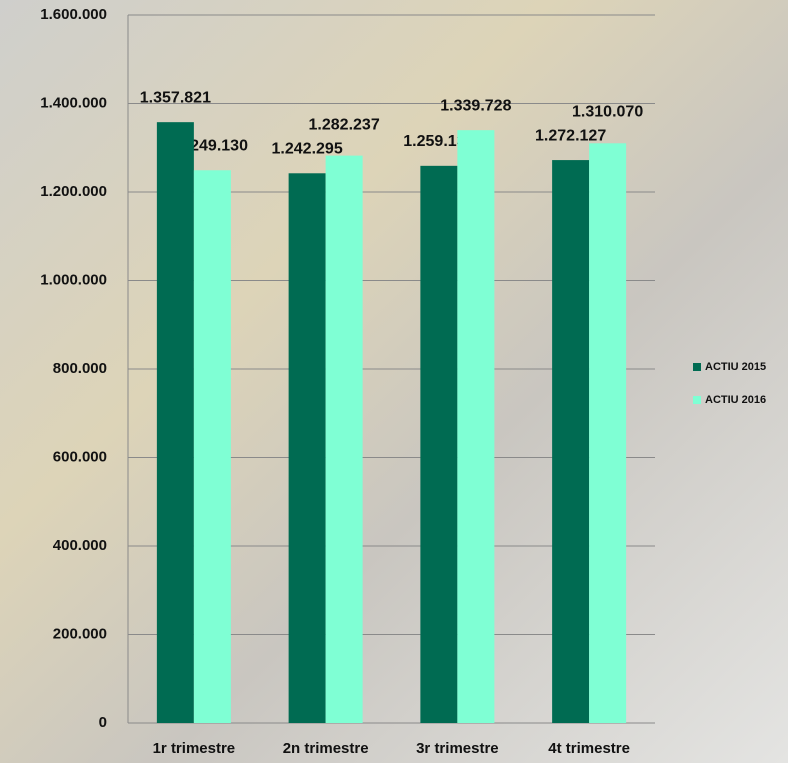 The width and height of the screenshot is (788, 763). I want to click on legend-label: ACTIU 2015, so click(735, 367).